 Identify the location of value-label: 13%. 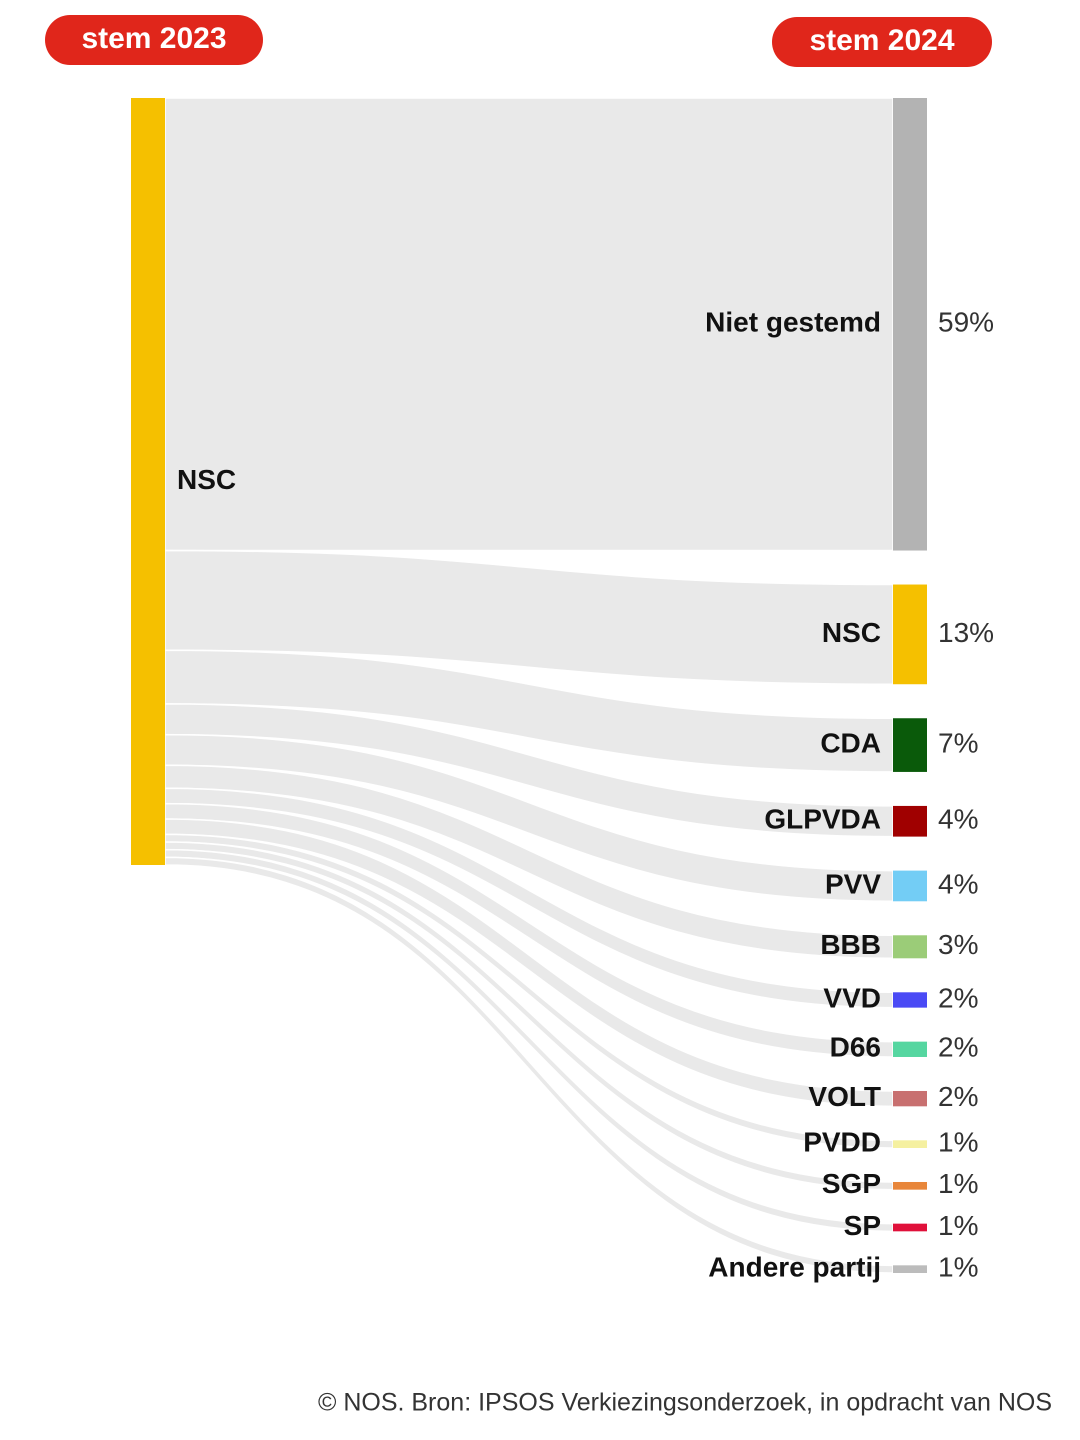
(966, 632).